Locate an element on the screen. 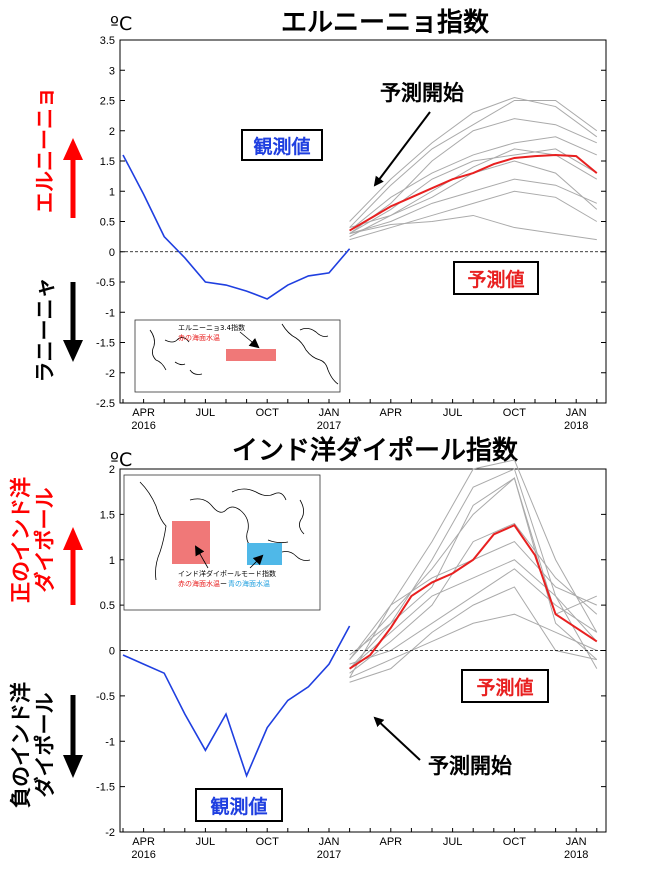 The width and height of the screenshot is (650, 871). observed-line is located at coordinates (236, 701).